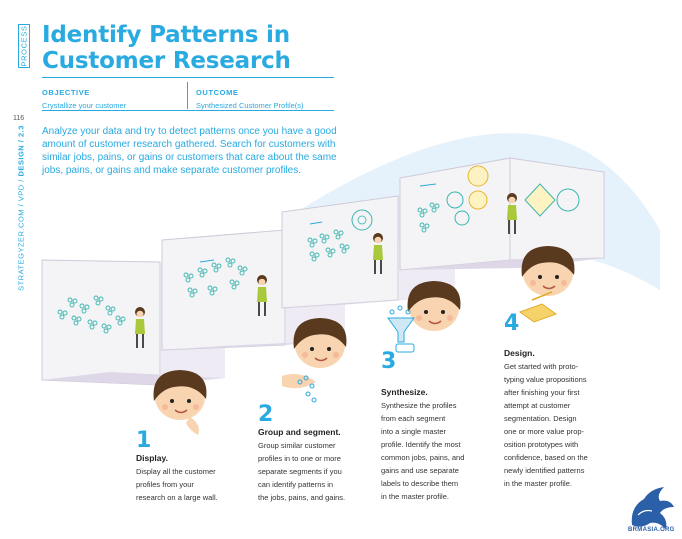 The width and height of the screenshot is (682, 539). I want to click on face-design, so click(548, 271).